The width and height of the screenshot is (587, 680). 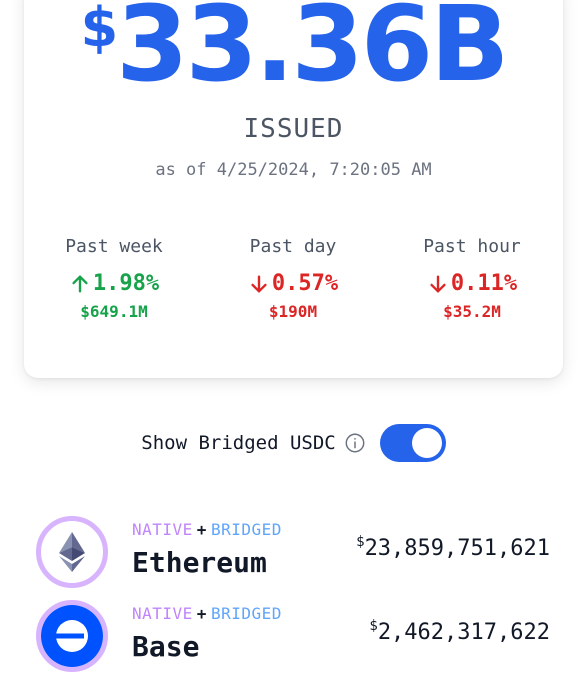 I want to click on stat-percent: 1.98%, so click(x=114, y=283).